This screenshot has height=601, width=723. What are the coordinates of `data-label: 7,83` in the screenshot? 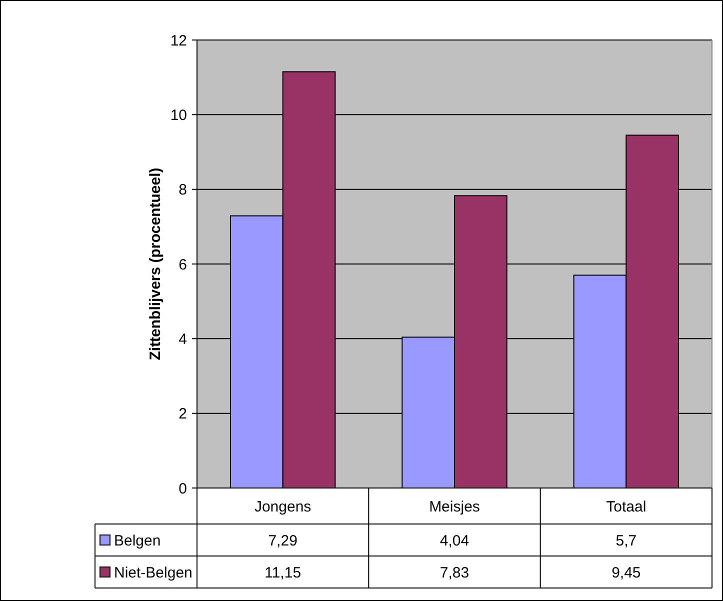 It's located at (455, 573).